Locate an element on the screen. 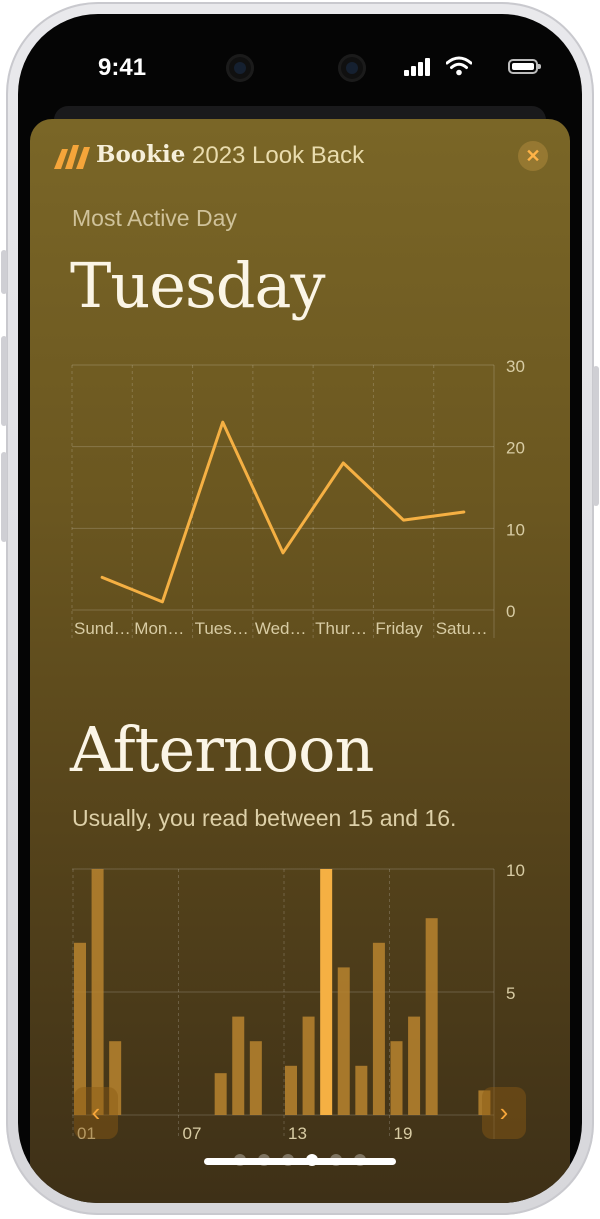 Image resolution: width=600 pixels, height=1219 pixels. chevron-right-icon: › is located at coordinates (504, 1112).